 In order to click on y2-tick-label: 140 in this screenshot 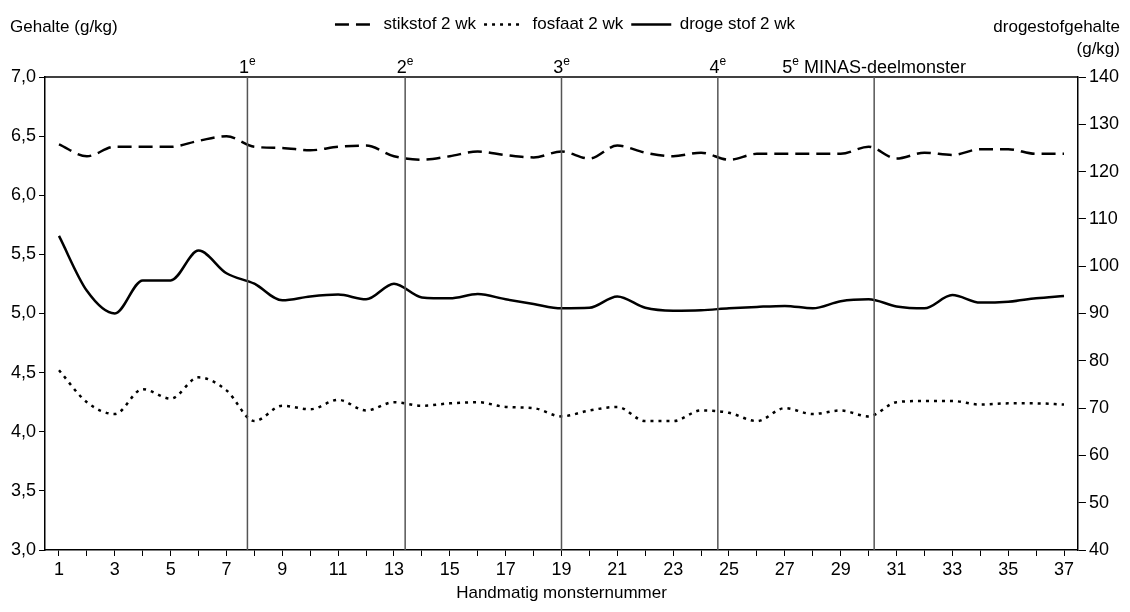, I will do `click(1104, 75)`.